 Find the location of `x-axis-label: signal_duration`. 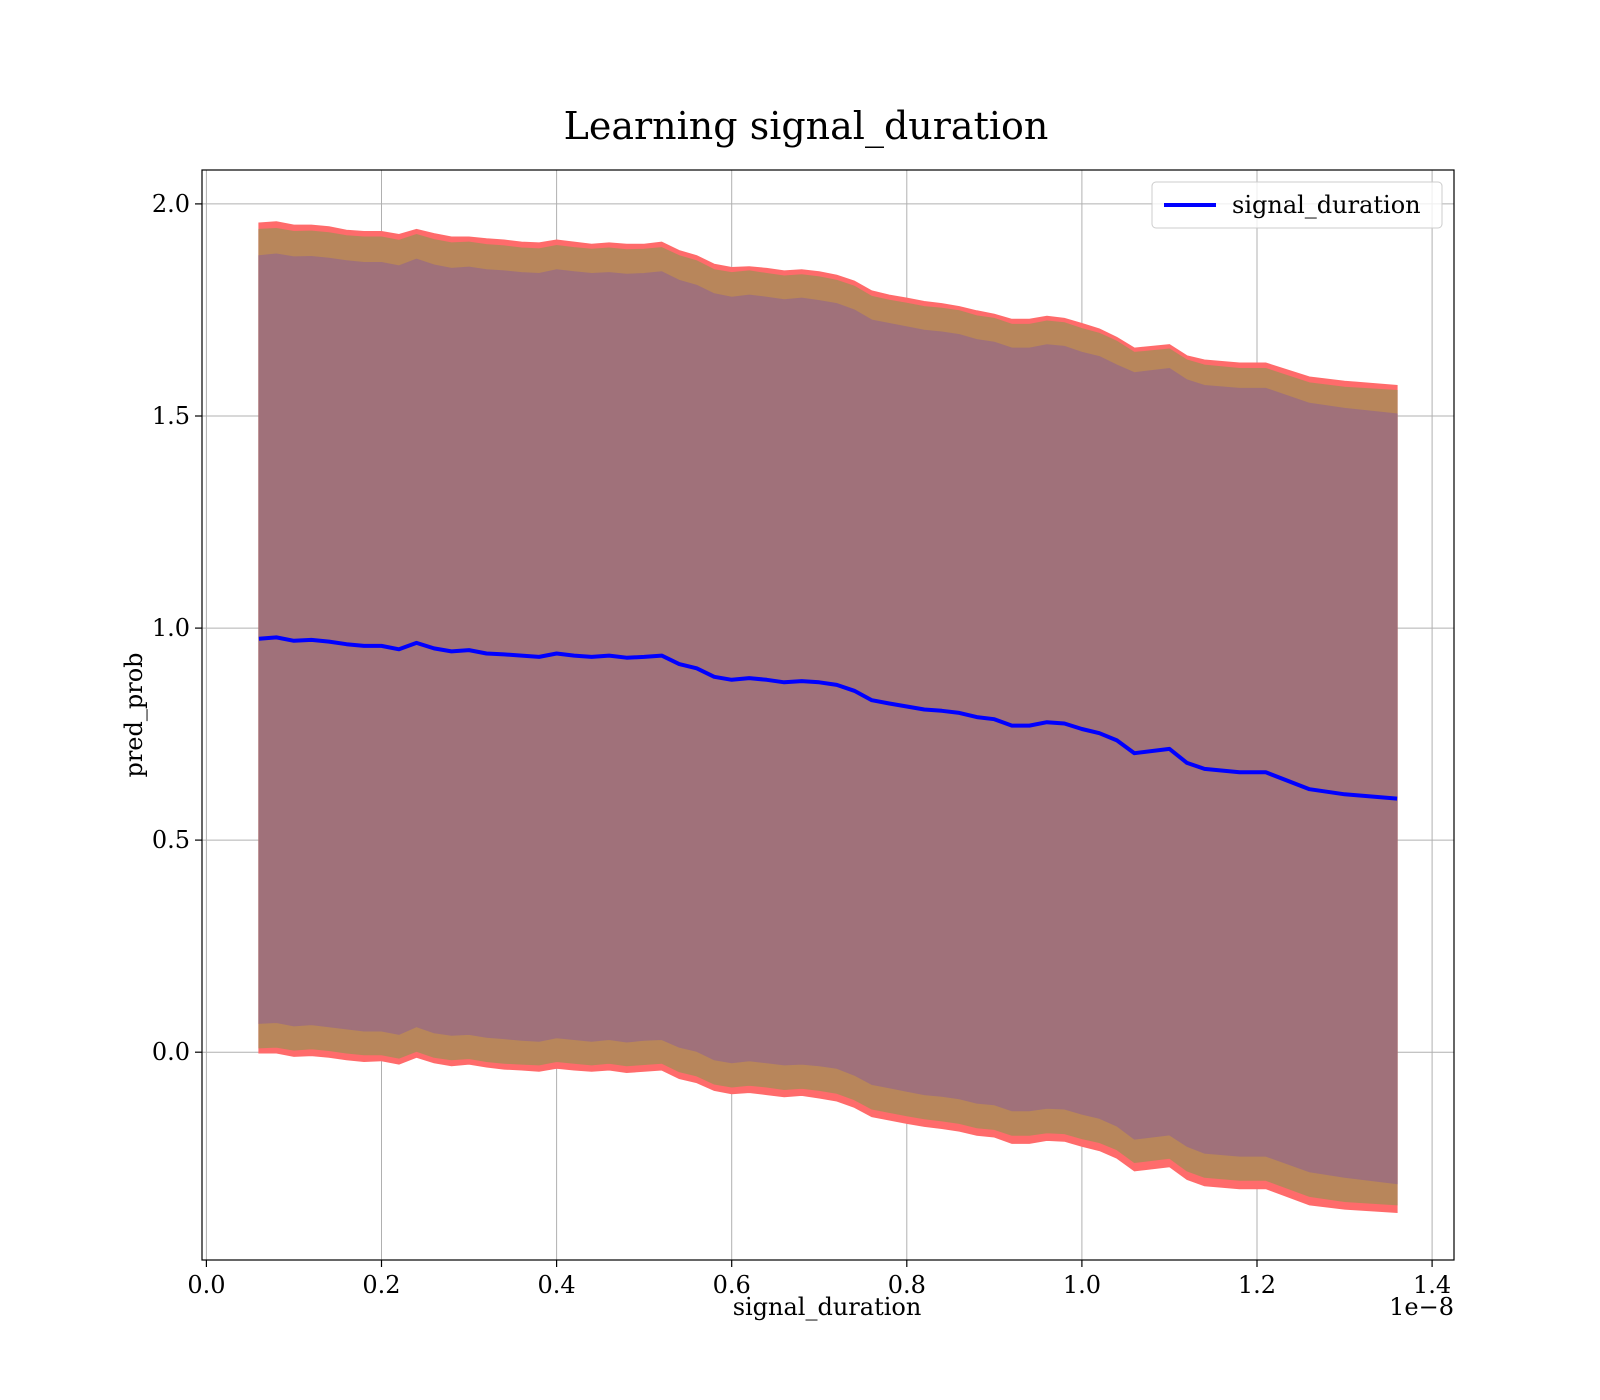

x-axis-label: signal_duration is located at coordinates (827, 1307).